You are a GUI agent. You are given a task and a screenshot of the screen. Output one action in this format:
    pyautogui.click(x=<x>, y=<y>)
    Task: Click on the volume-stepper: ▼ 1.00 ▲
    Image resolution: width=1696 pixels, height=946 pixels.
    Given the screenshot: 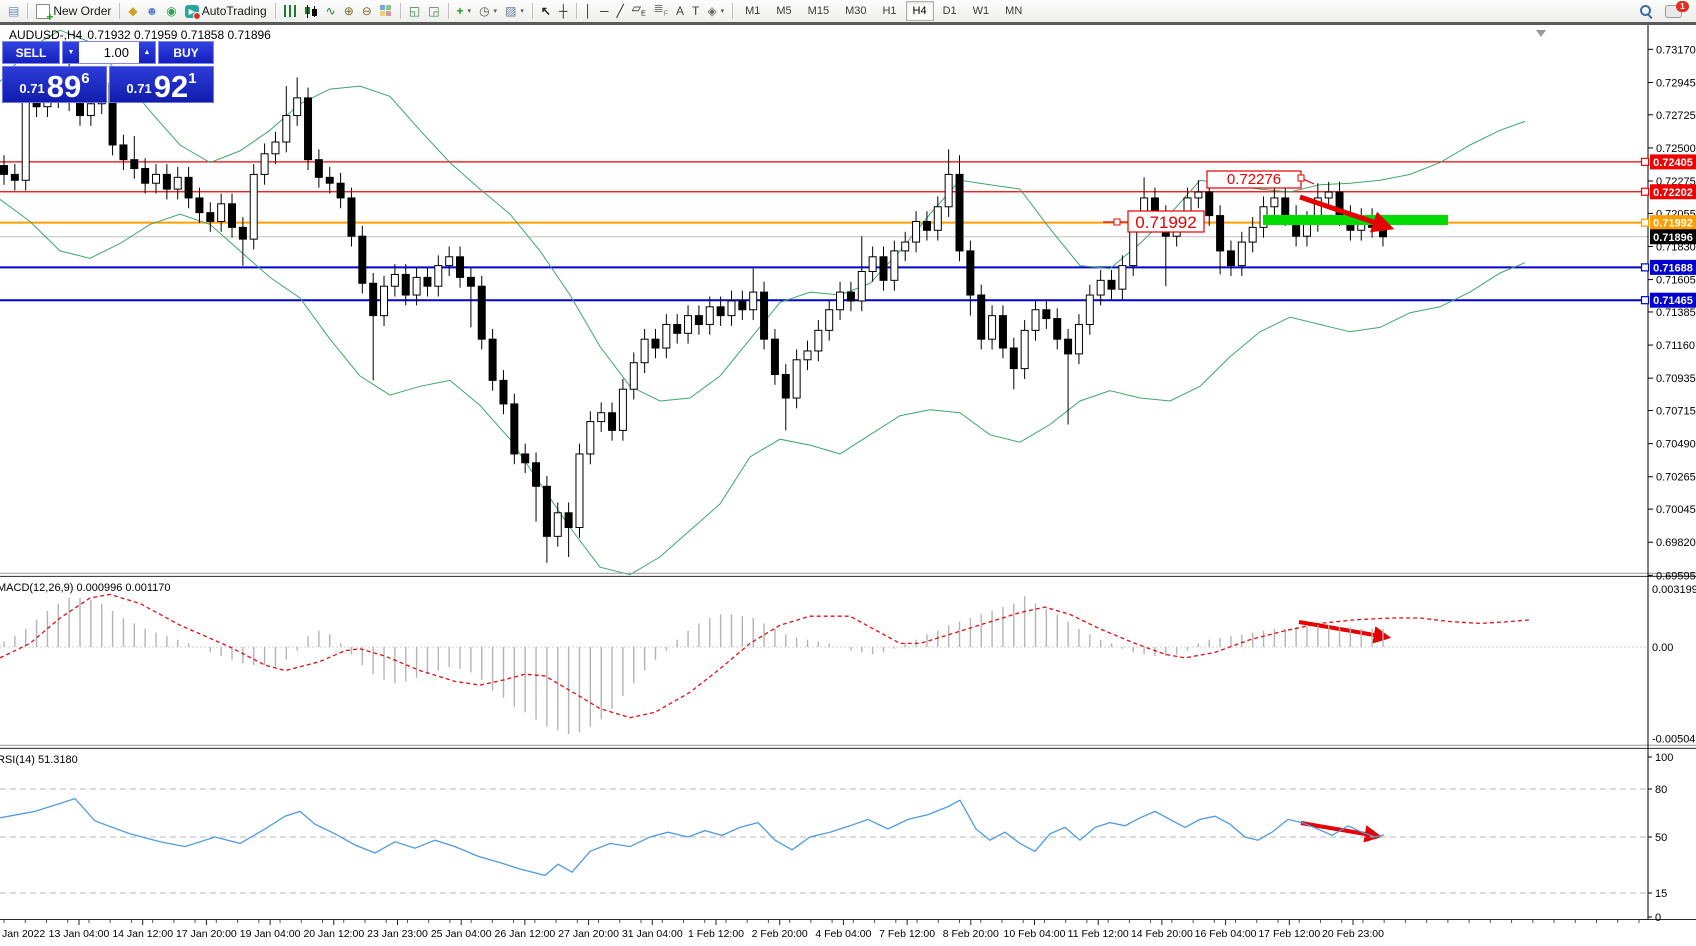 What is the action you would take?
    pyautogui.click(x=109, y=52)
    